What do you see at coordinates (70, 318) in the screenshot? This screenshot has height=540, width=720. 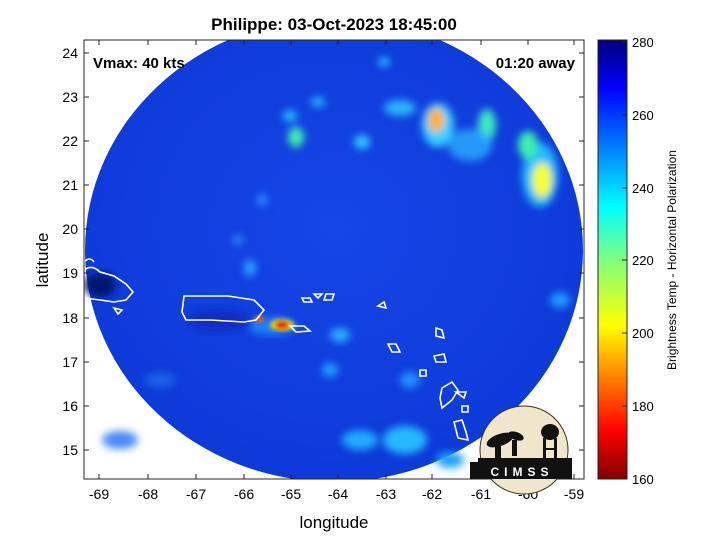 I see `y-tick-label: 18` at bounding box center [70, 318].